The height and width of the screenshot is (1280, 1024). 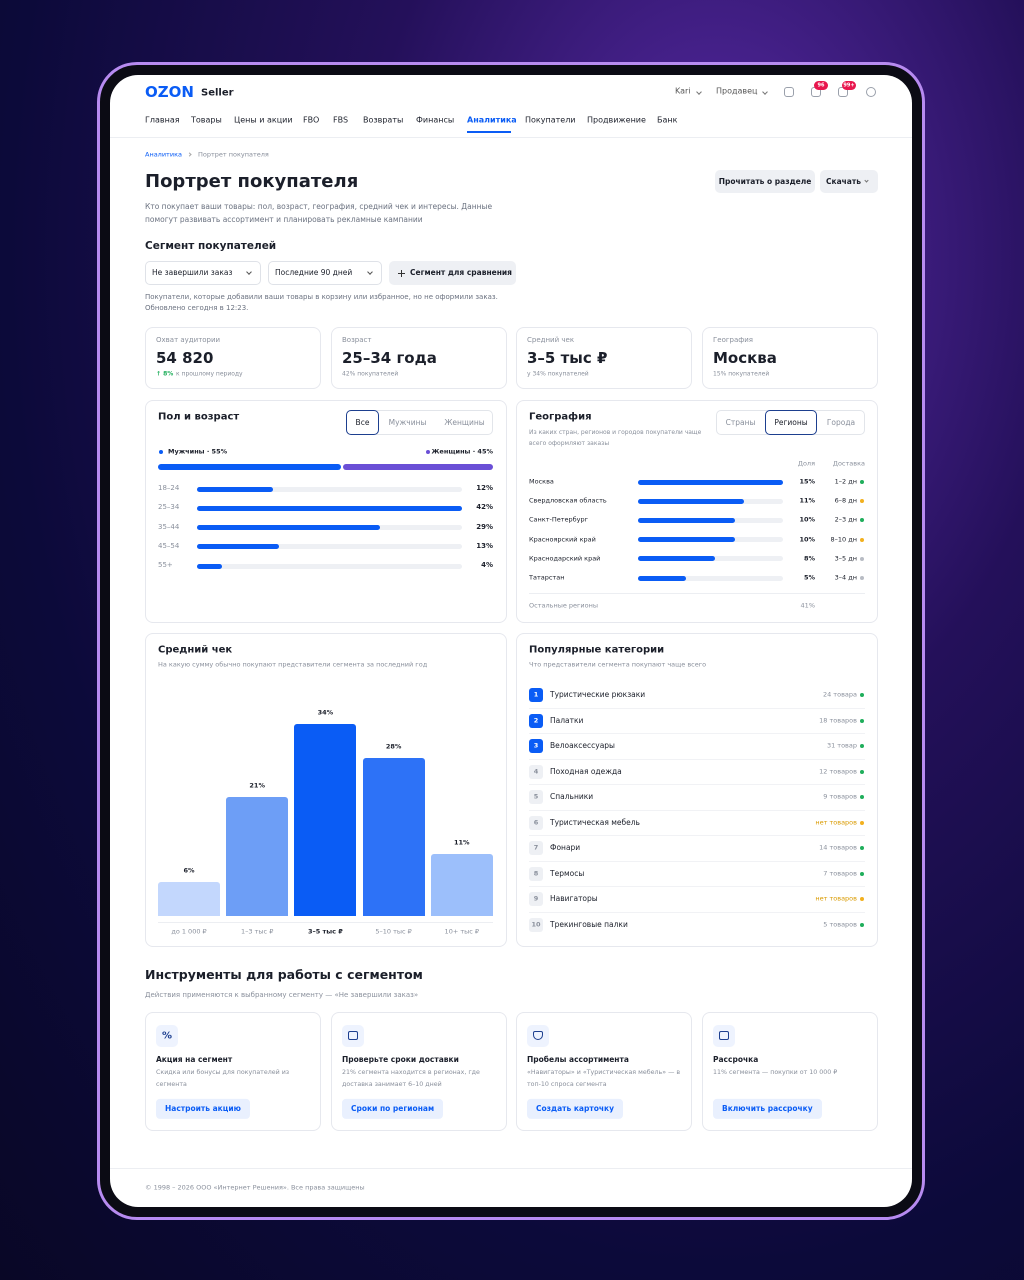 What do you see at coordinates (209, 374) in the screenshot?
I see `kpi-sub: к прошлому периоду` at bounding box center [209, 374].